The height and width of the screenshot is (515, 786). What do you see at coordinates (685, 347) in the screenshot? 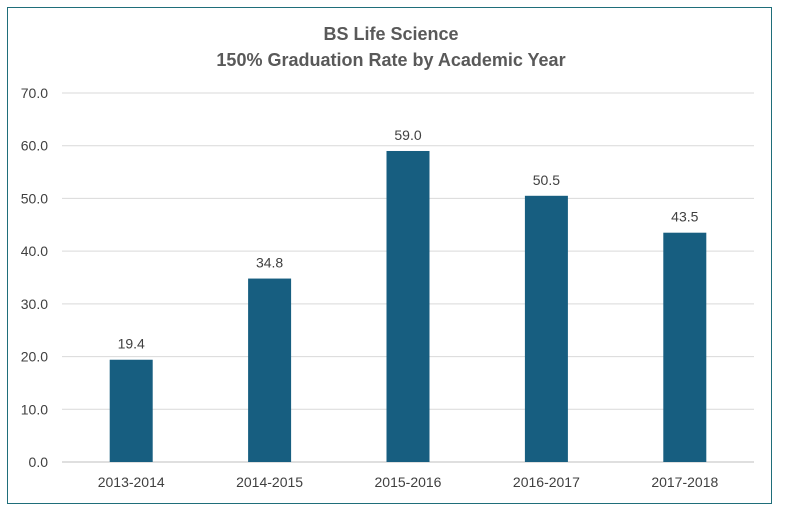
I see `bar-2017-2018` at bounding box center [685, 347].